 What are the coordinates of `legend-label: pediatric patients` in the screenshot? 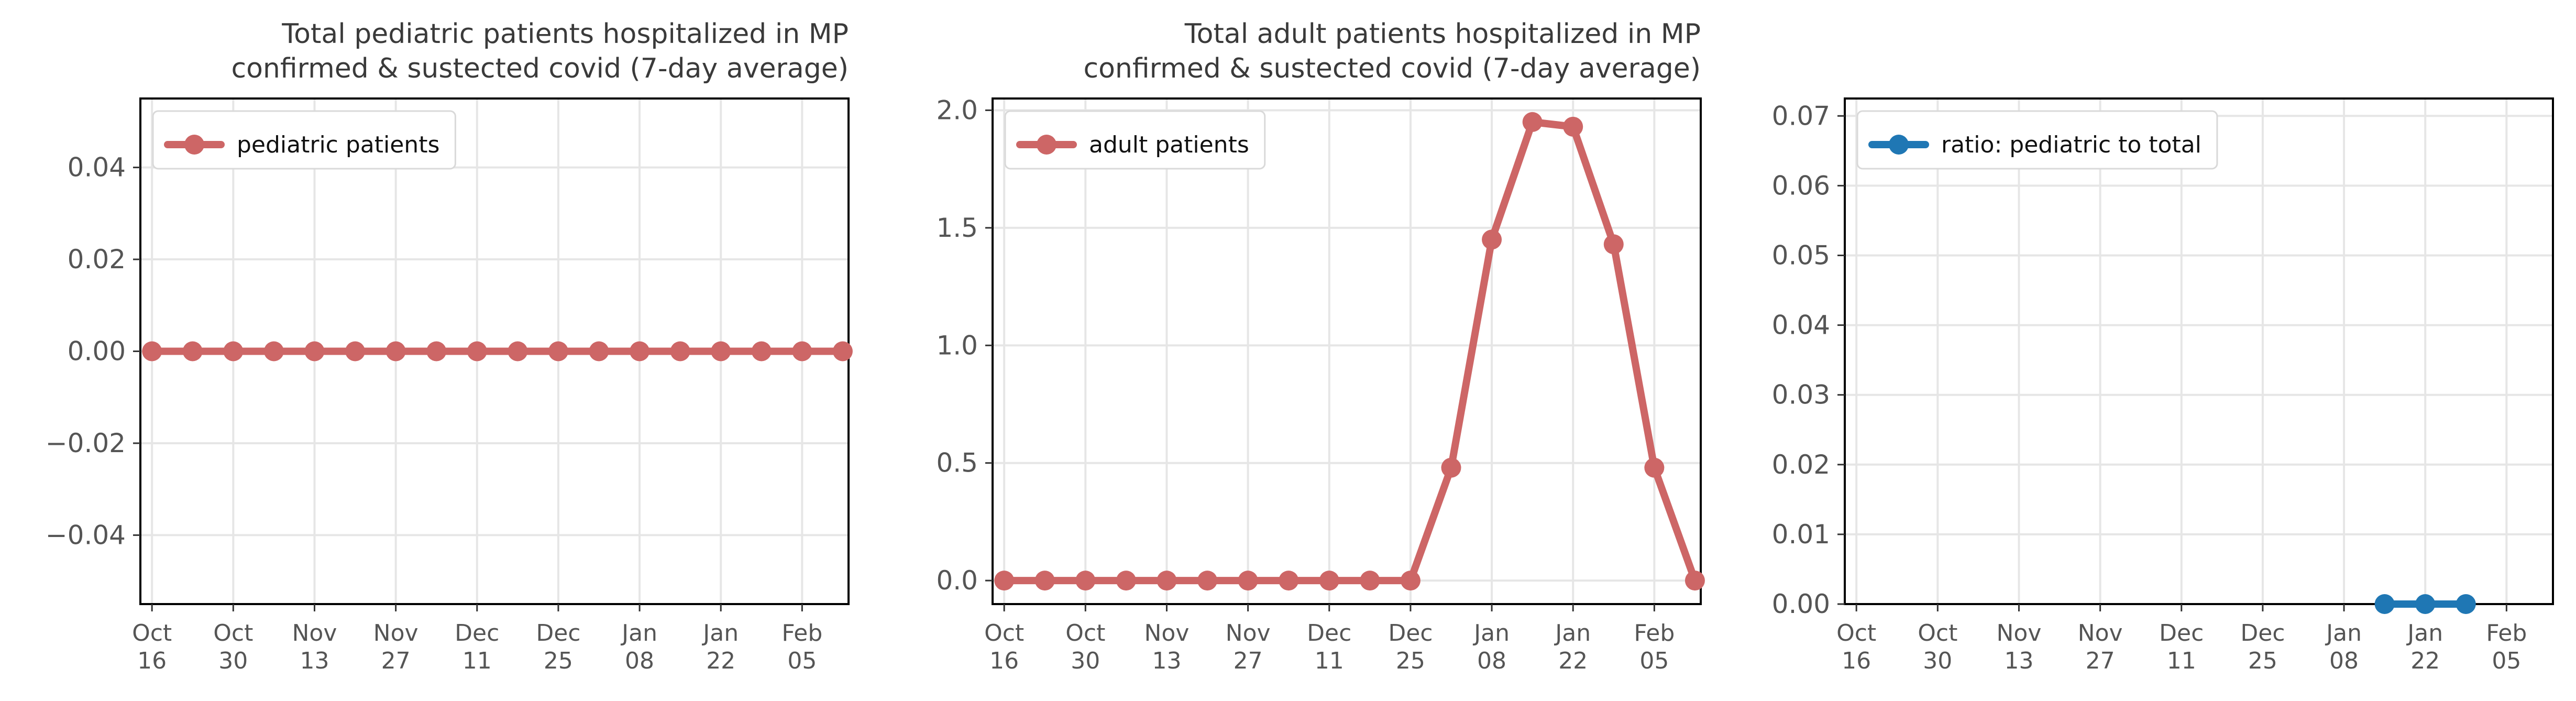 It's located at (338, 145).